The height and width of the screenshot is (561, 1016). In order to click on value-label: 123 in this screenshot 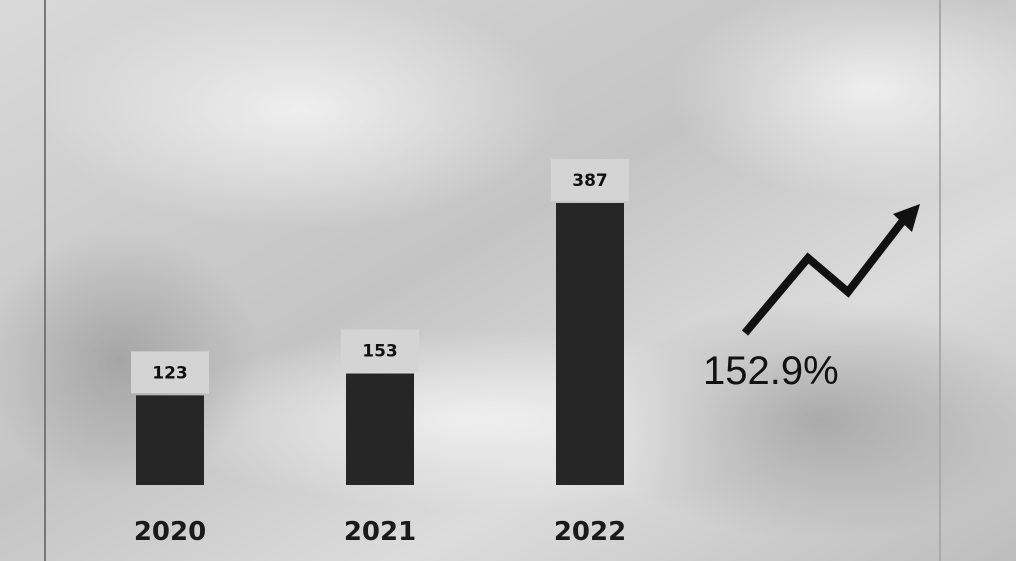, I will do `click(170, 373)`.